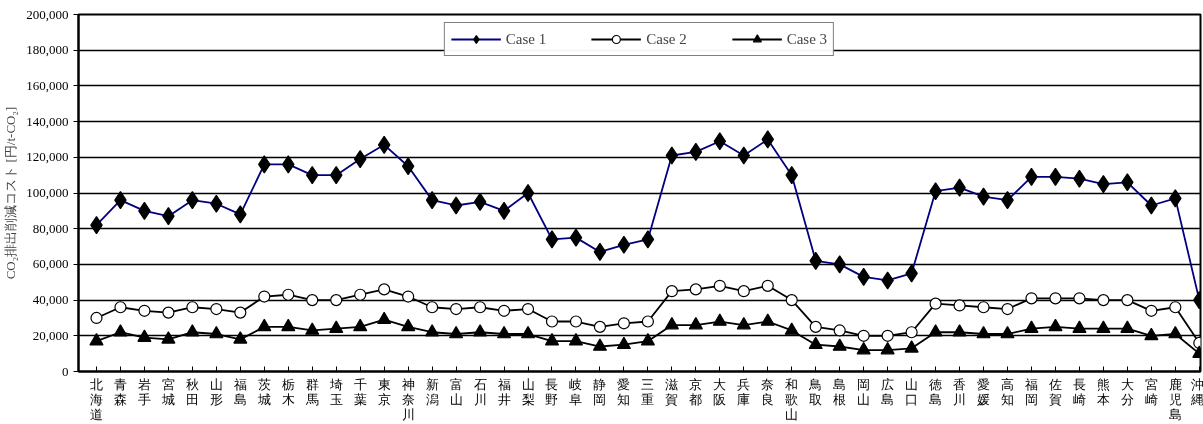 The image size is (1203, 424). Describe the element at coordinates (480, 391) in the screenshot. I see `x-tick-label: 石川` at that location.